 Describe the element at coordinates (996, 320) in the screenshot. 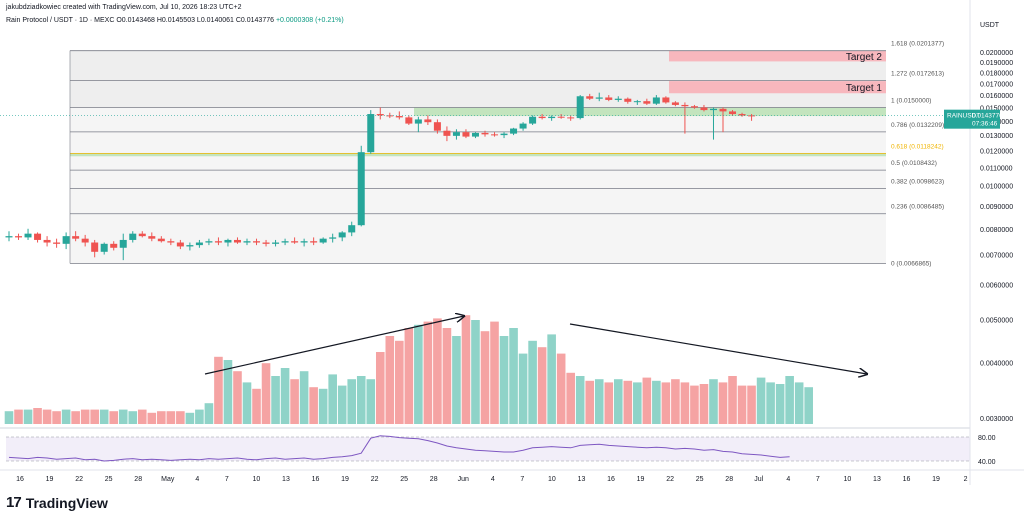

I see `price-tick: 0.0050000` at that location.